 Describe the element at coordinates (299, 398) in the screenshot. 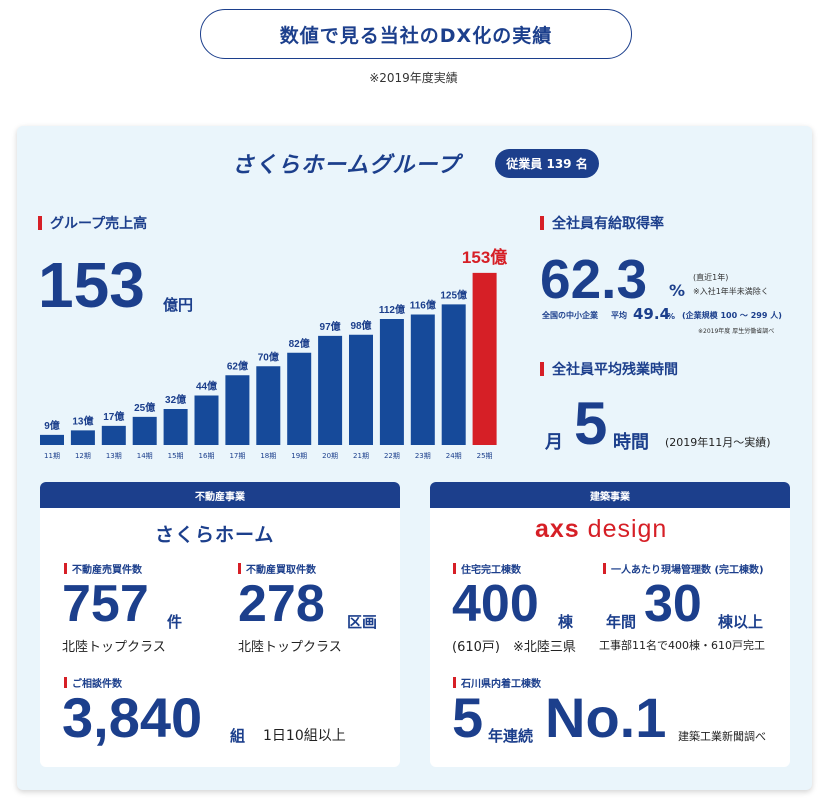

I see `chart-bar-19期` at that location.